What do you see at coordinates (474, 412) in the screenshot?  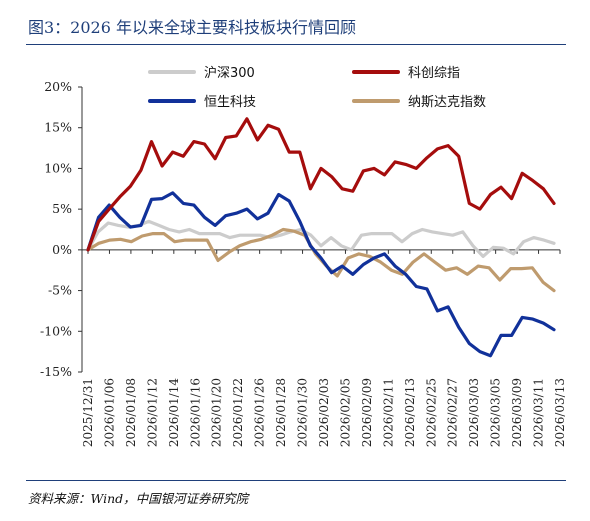 I see `x-tick-label: 2026/03/03` at bounding box center [474, 412].